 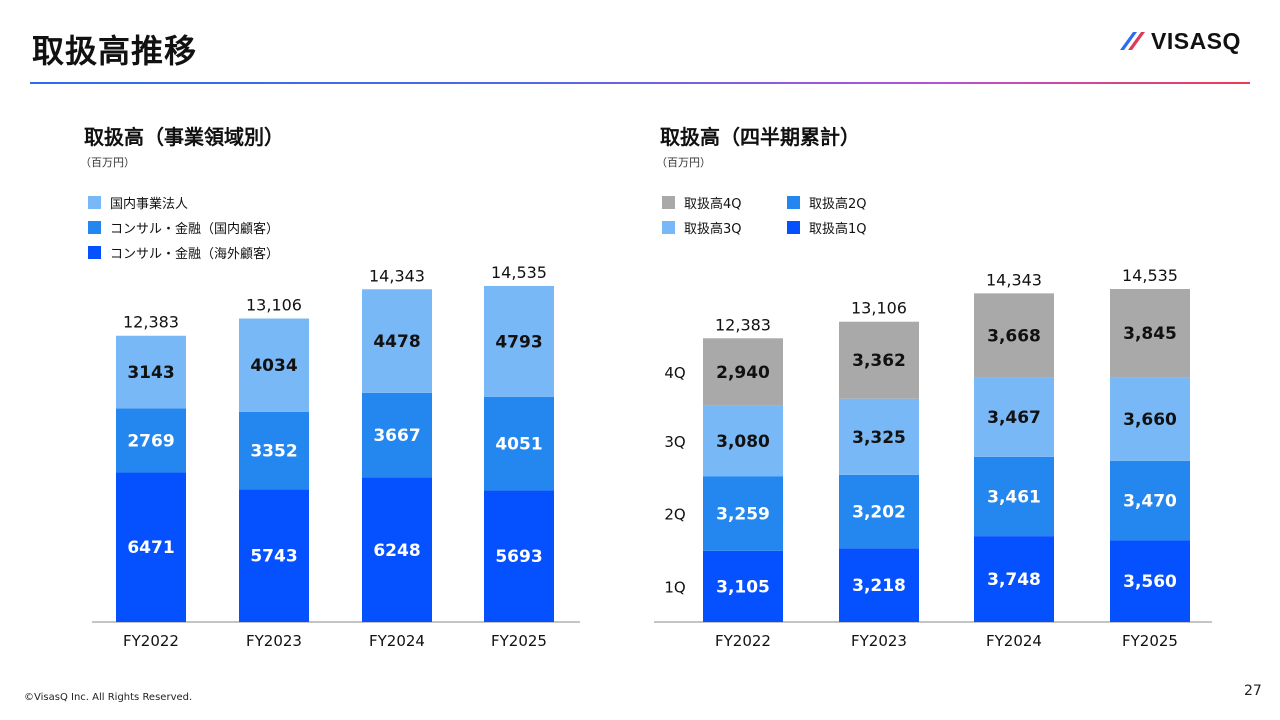 What do you see at coordinates (713, 229) in the screenshot?
I see `legend-label: 取扱高3Q` at bounding box center [713, 229].